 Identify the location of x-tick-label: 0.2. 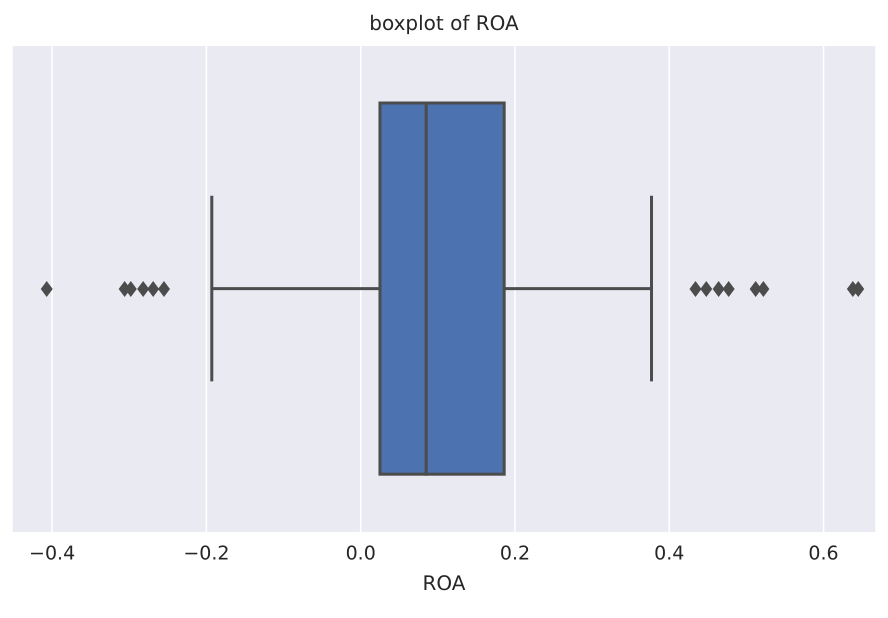
(515, 553).